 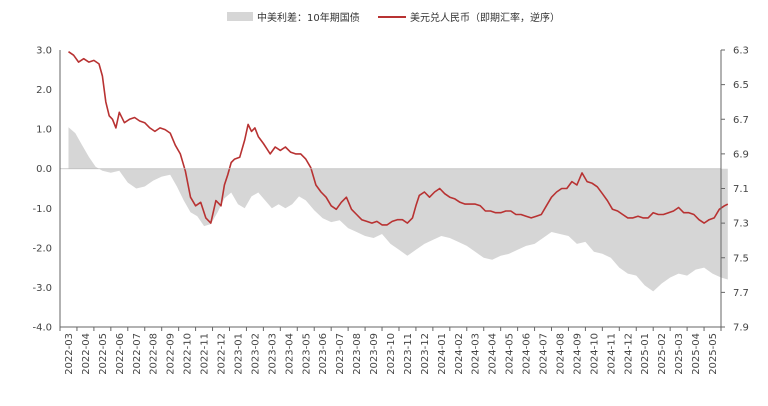 I want to click on right-tick-label: 6.3, so click(x=741, y=51).